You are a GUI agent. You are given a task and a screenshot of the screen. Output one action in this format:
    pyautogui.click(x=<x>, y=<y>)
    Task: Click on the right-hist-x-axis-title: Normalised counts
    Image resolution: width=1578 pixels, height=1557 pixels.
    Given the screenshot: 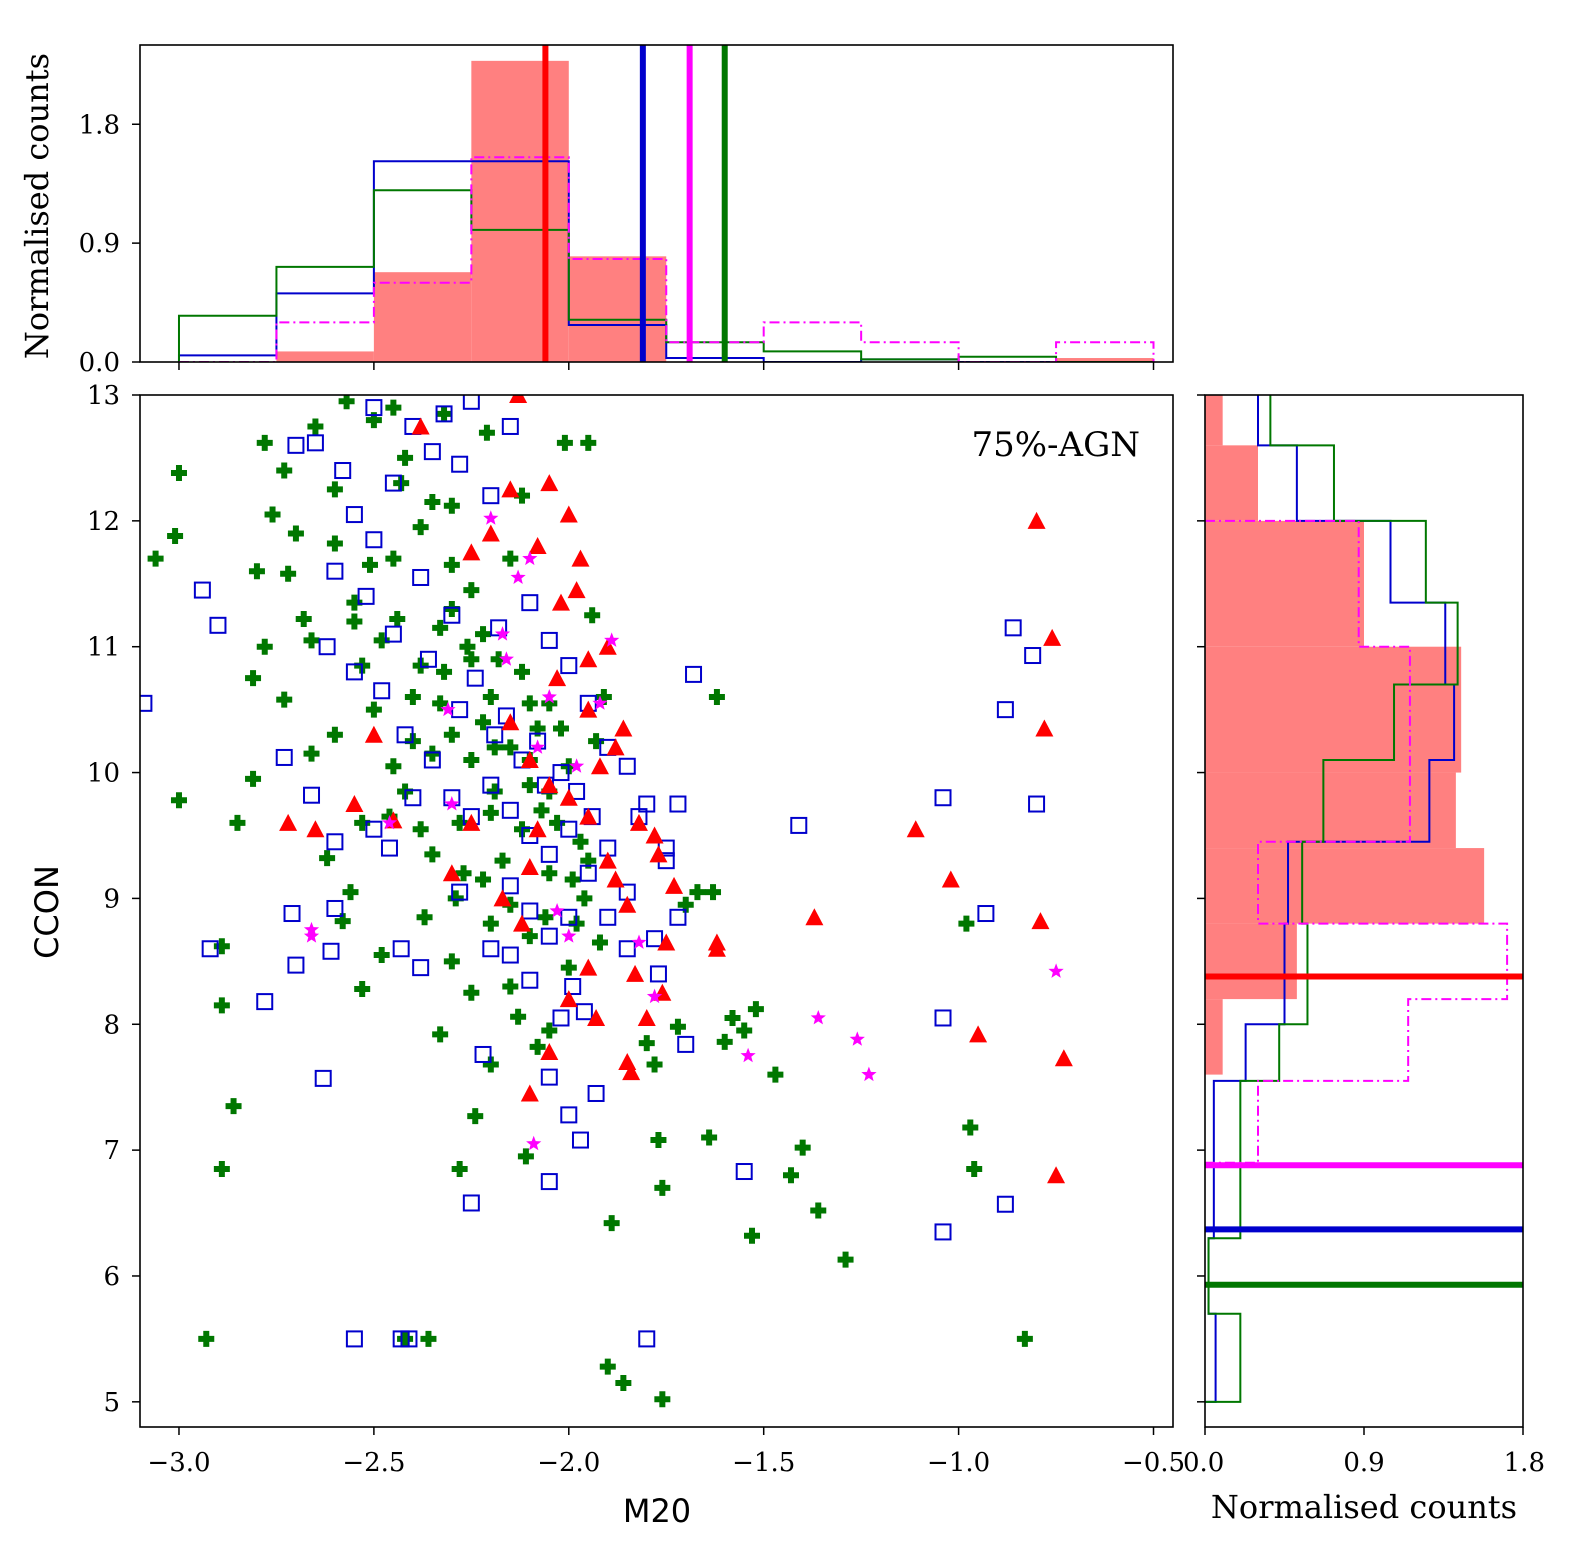 What is the action you would take?
    pyautogui.click(x=1364, y=1507)
    